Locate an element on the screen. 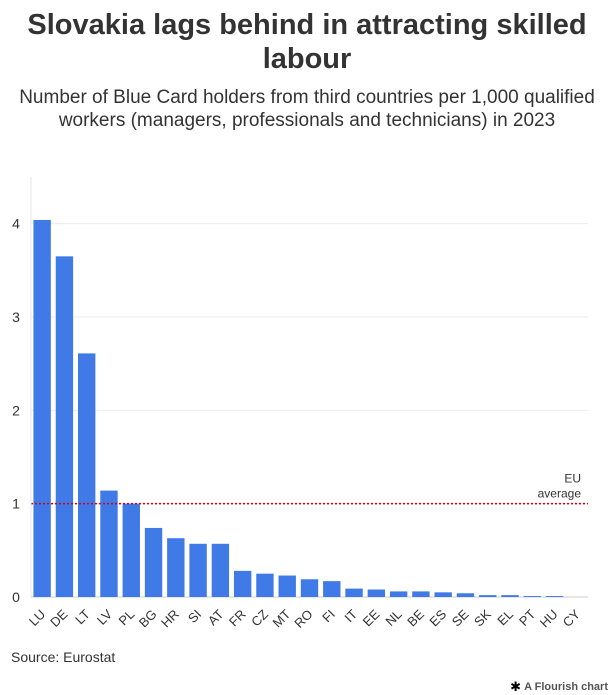 Image resolution: width=614 pixels, height=695 pixels. eu-average-label: average is located at coordinates (560, 494).